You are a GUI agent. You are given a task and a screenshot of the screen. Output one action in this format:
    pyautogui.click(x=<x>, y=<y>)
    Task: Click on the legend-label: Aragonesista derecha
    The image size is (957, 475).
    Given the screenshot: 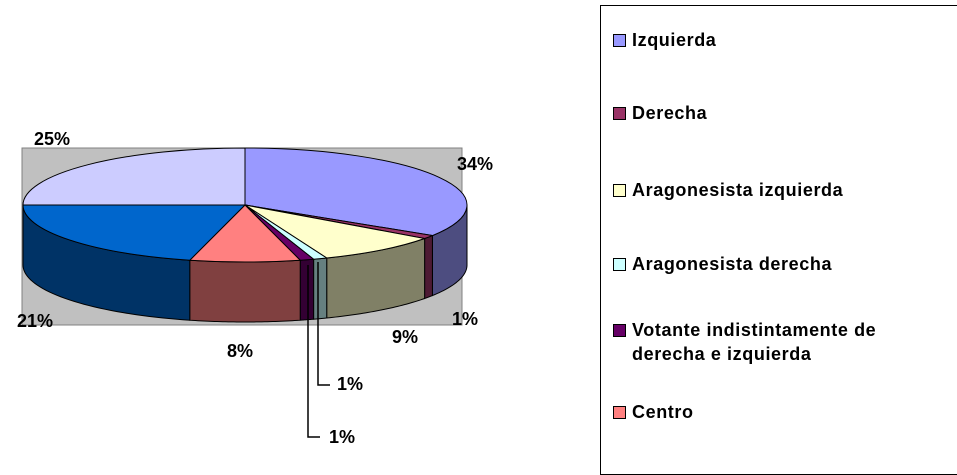 What is the action you would take?
    pyautogui.click(x=732, y=264)
    